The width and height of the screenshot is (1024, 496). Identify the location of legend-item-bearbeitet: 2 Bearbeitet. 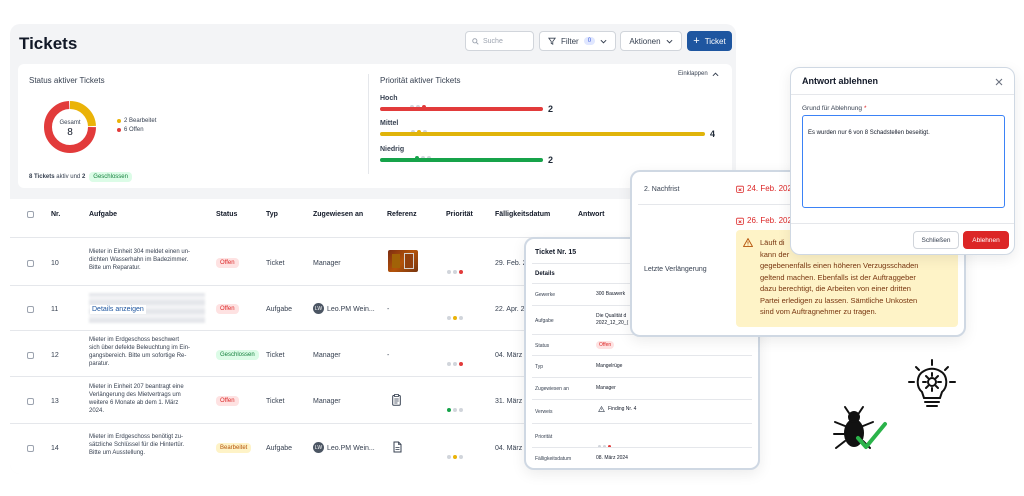
(136, 121).